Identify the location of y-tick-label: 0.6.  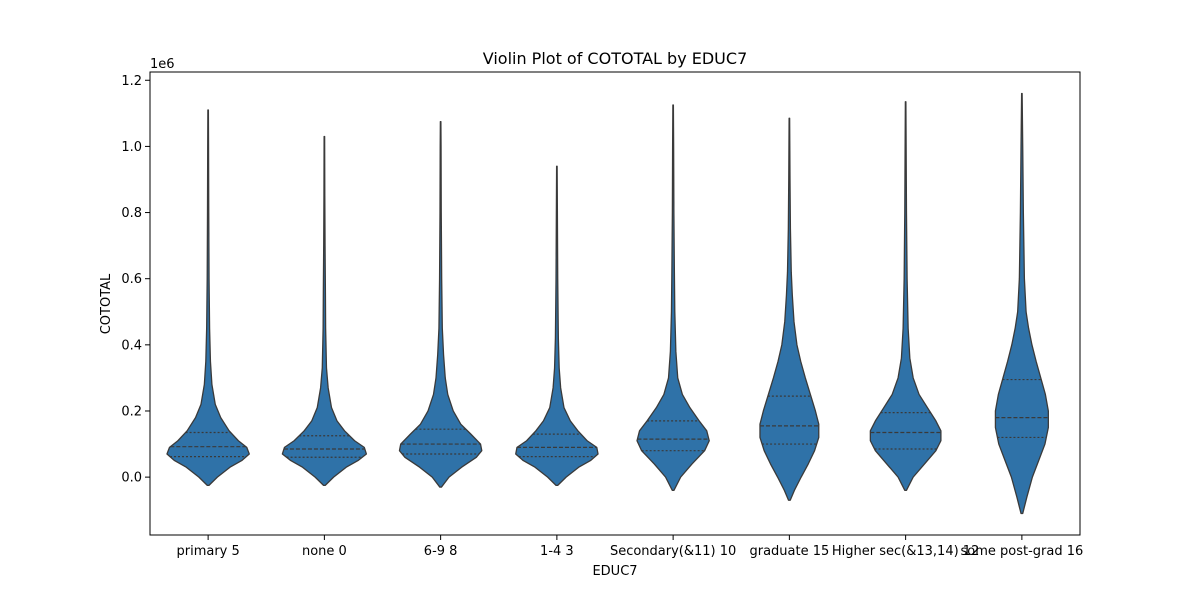
(131, 279).